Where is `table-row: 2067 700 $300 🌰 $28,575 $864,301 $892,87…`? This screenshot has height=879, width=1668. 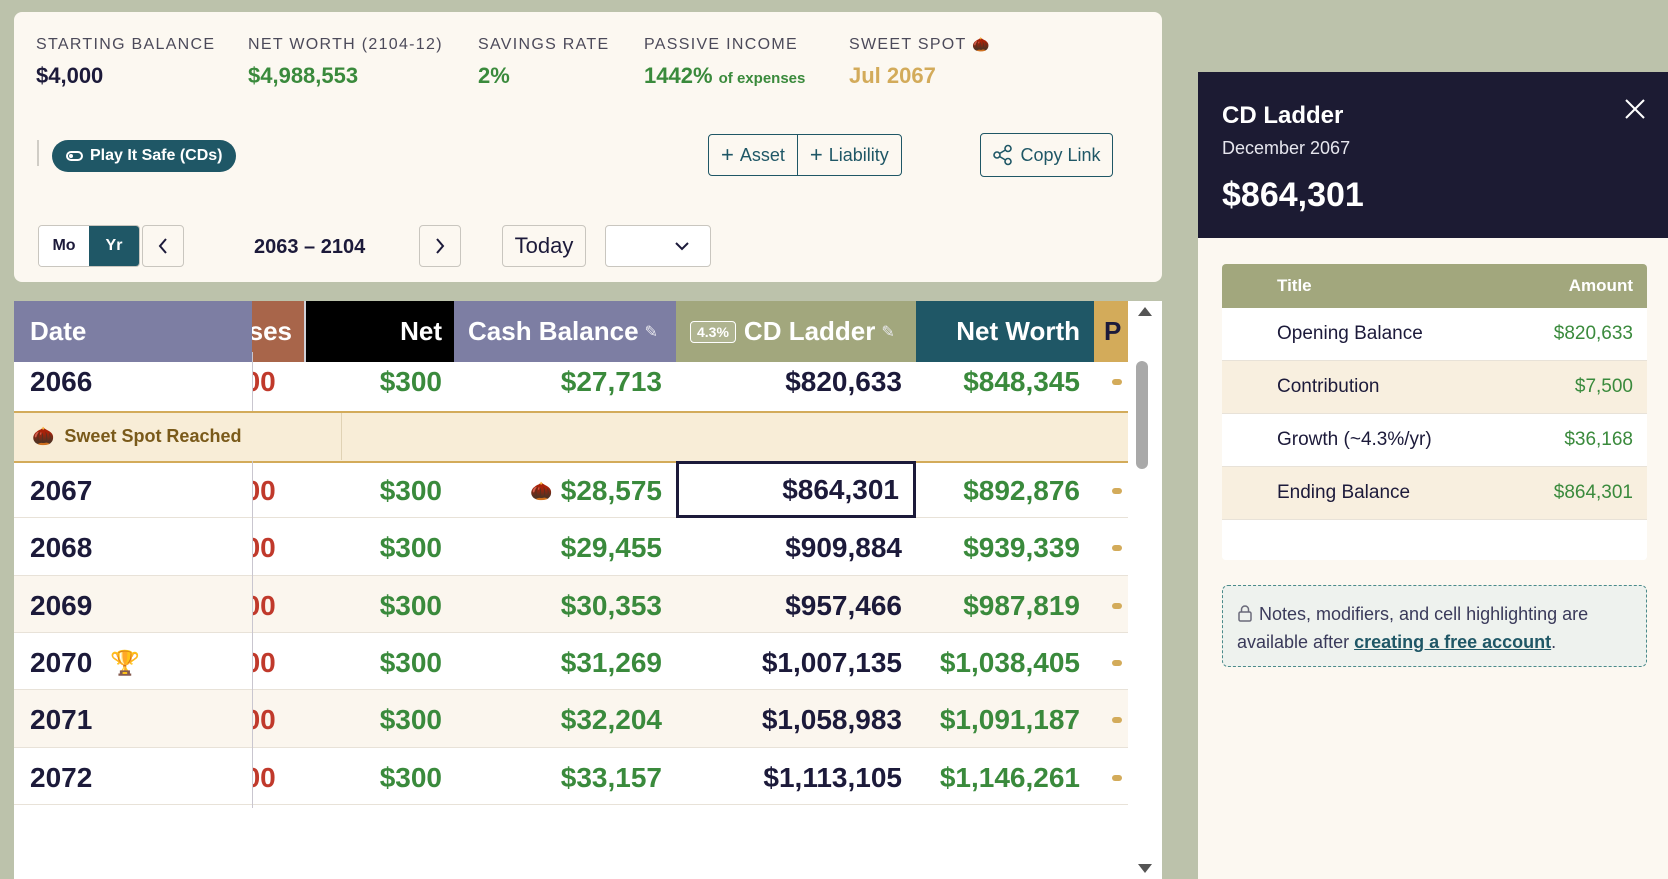 table-row: 2067 700 $300 🌰 $28,575 $864,301 $892,87… is located at coordinates (571, 489).